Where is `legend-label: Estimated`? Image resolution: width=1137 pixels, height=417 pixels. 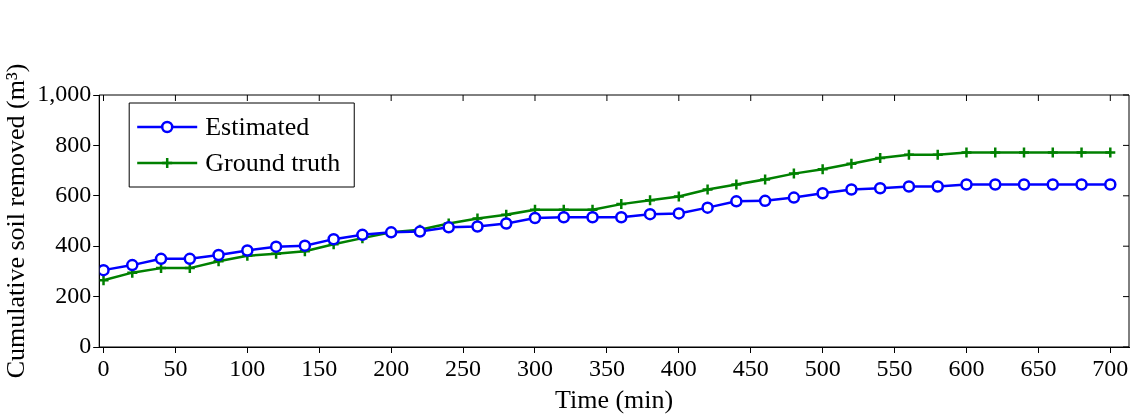 legend-label: Estimated is located at coordinates (257, 126).